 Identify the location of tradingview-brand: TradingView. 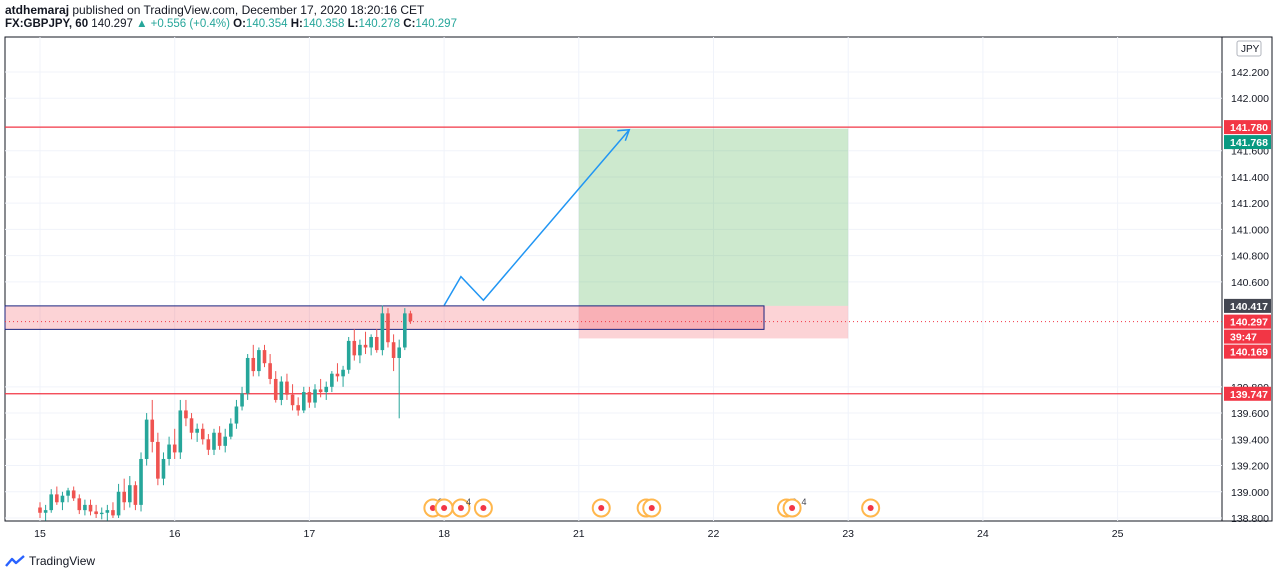
(50, 561).